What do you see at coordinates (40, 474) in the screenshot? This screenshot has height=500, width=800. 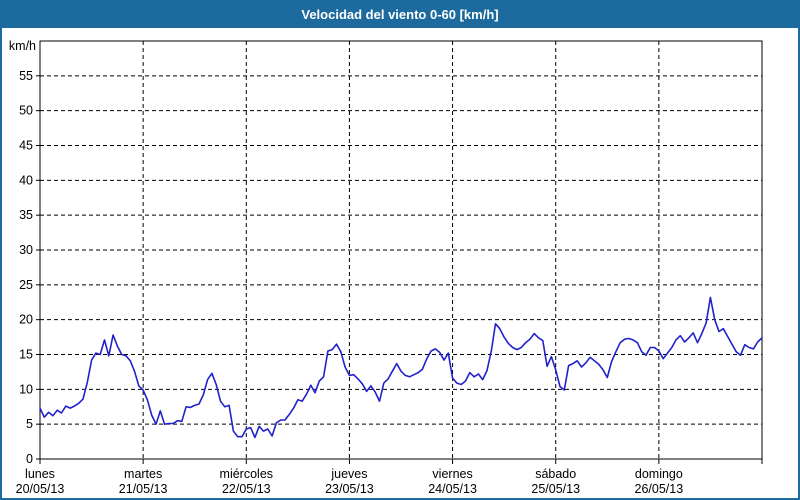 I see `day-name-label: lunes` at bounding box center [40, 474].